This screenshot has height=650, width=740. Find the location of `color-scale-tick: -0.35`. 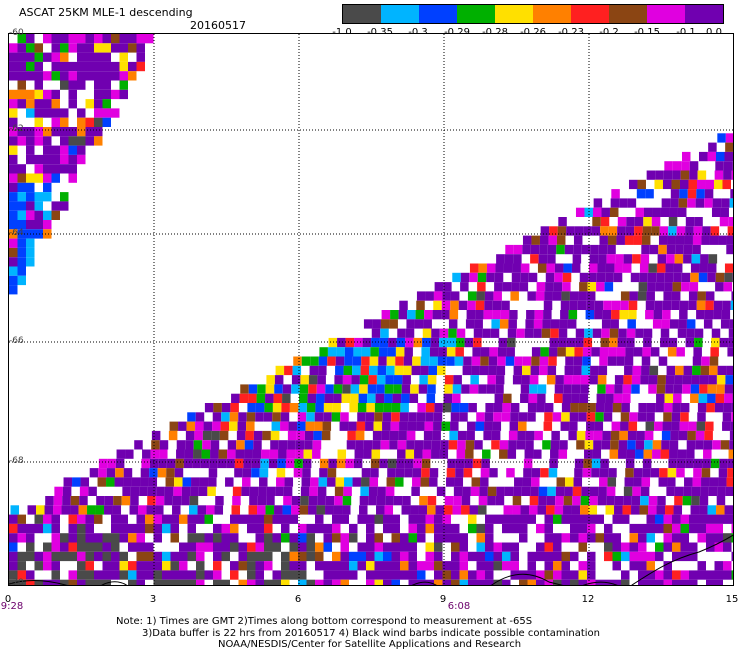

color-scale-tick: -0.35 is located at coordinates (380, 32).